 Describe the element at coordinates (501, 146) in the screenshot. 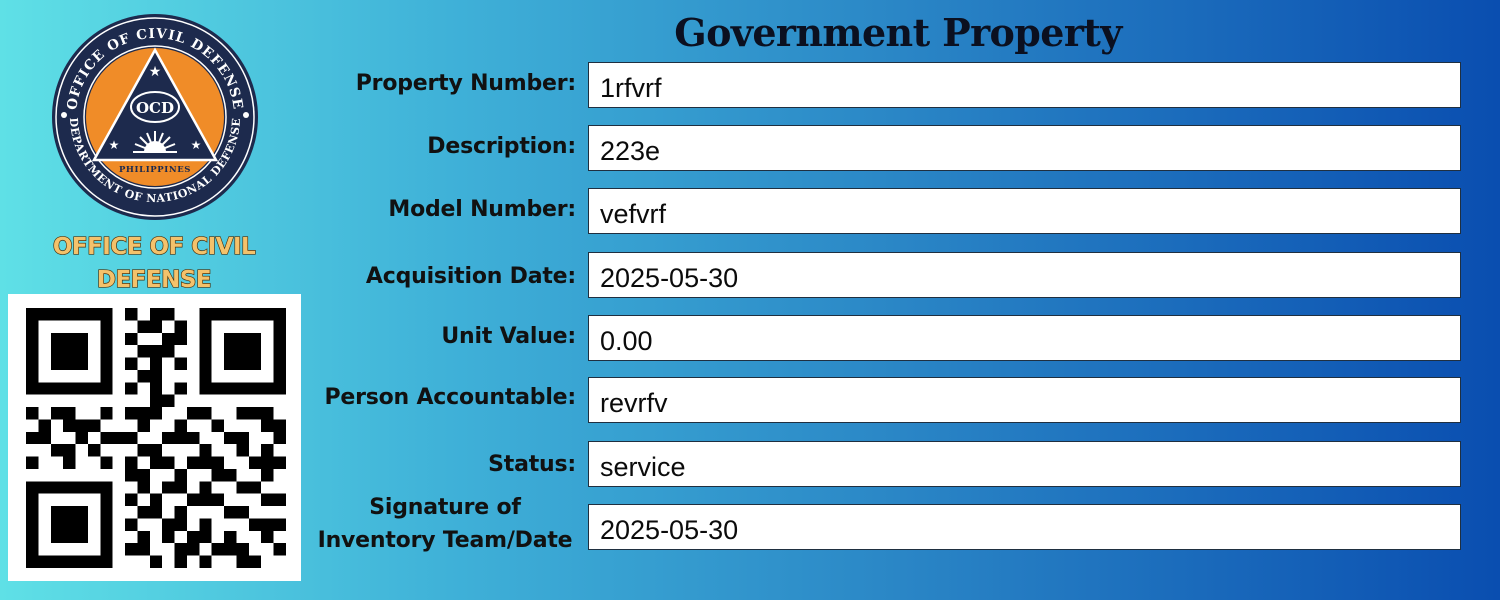

I see `label-description: Description:` at that location.